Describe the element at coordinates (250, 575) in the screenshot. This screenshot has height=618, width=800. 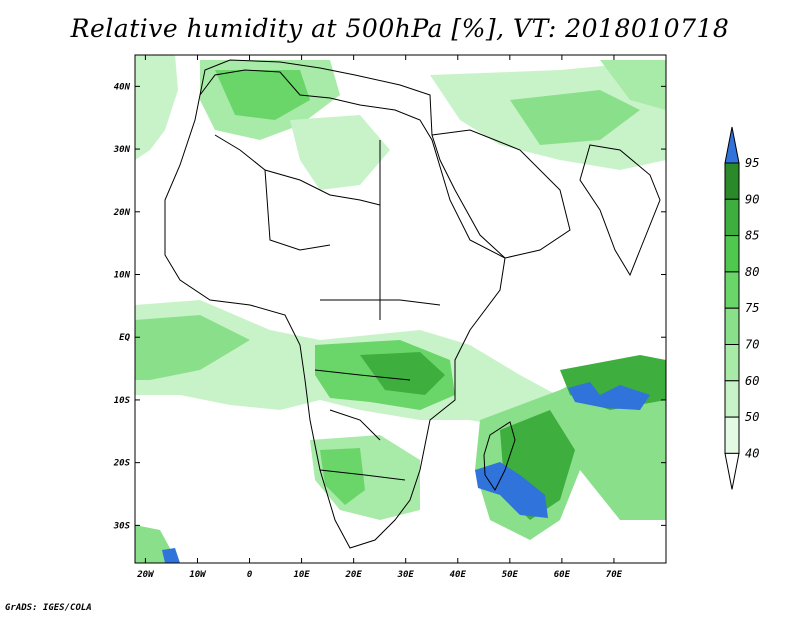
I see `lon-tick-label: 0` at that location.